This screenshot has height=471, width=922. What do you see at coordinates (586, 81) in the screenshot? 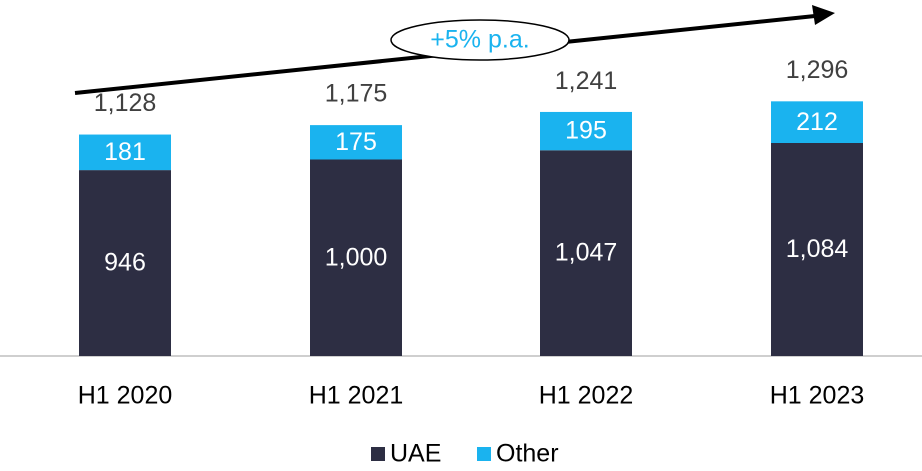
I see `total-label: 1,241` at bounding box center [586, 81].